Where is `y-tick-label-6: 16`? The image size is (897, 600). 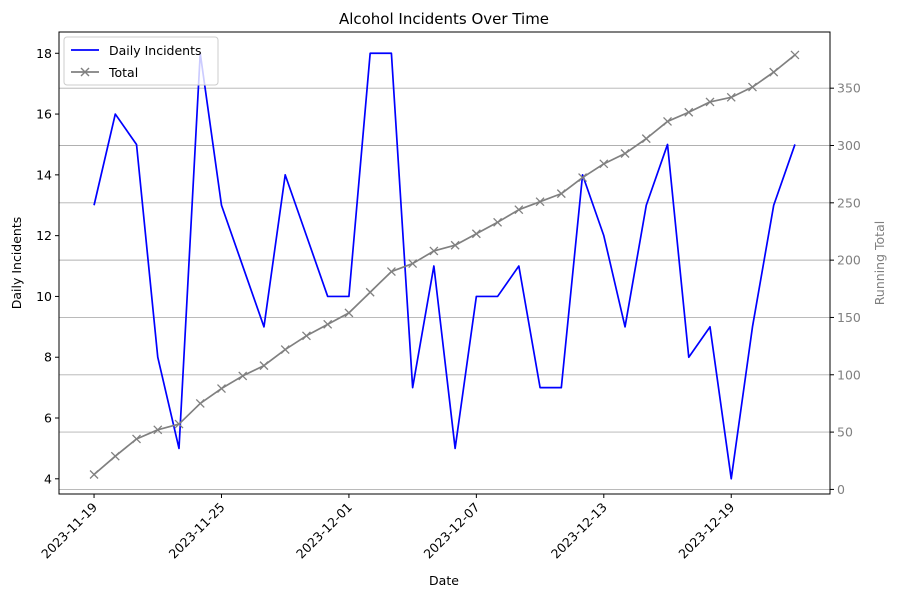
y-tick-label-6: 16 is located at coordinates (44, 114).